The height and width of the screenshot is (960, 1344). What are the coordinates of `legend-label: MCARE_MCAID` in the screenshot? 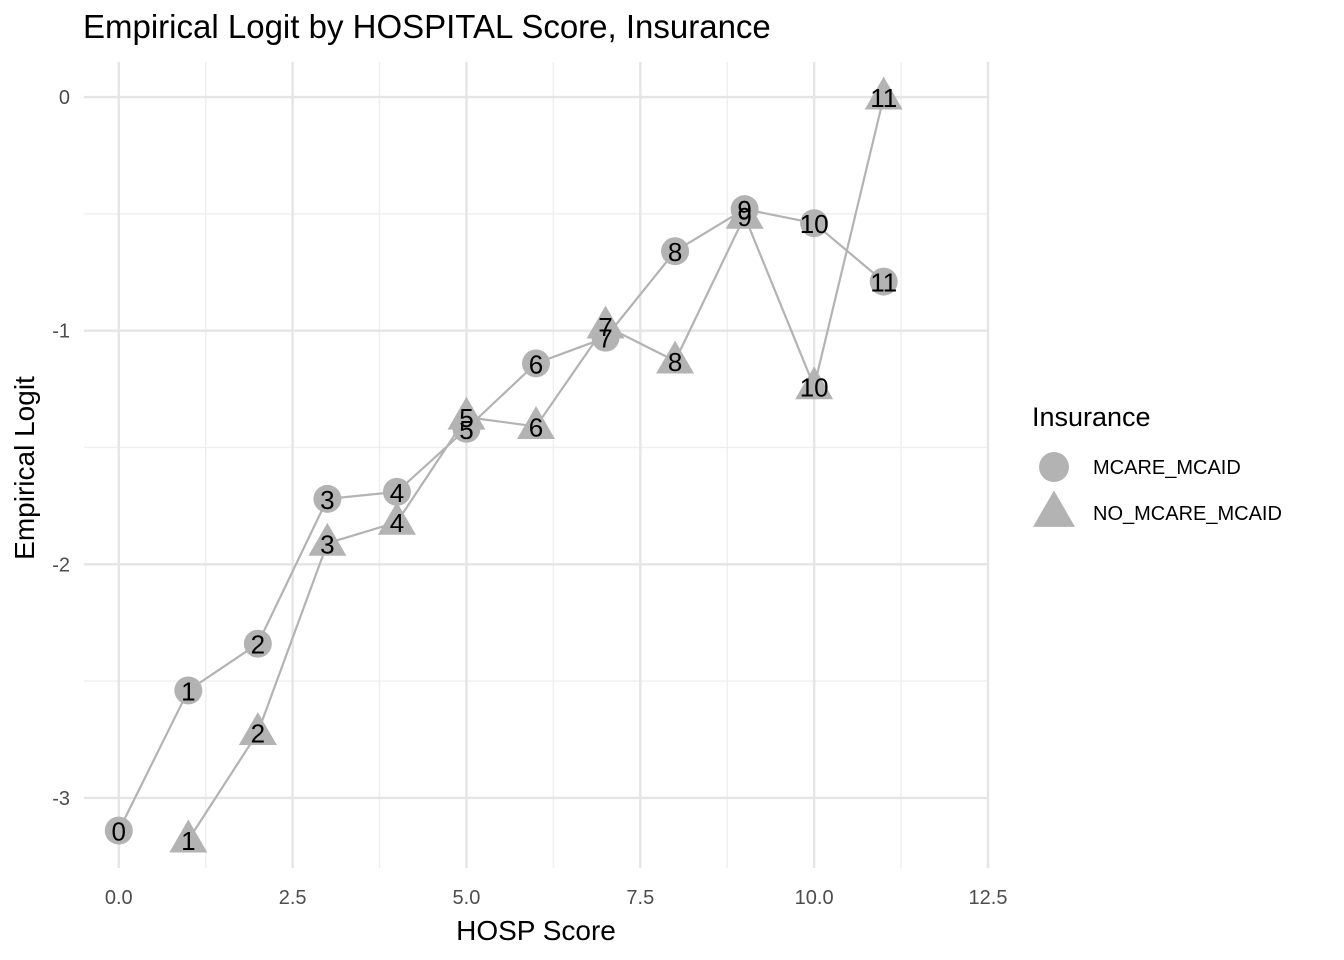 It's located at (1167, 468).